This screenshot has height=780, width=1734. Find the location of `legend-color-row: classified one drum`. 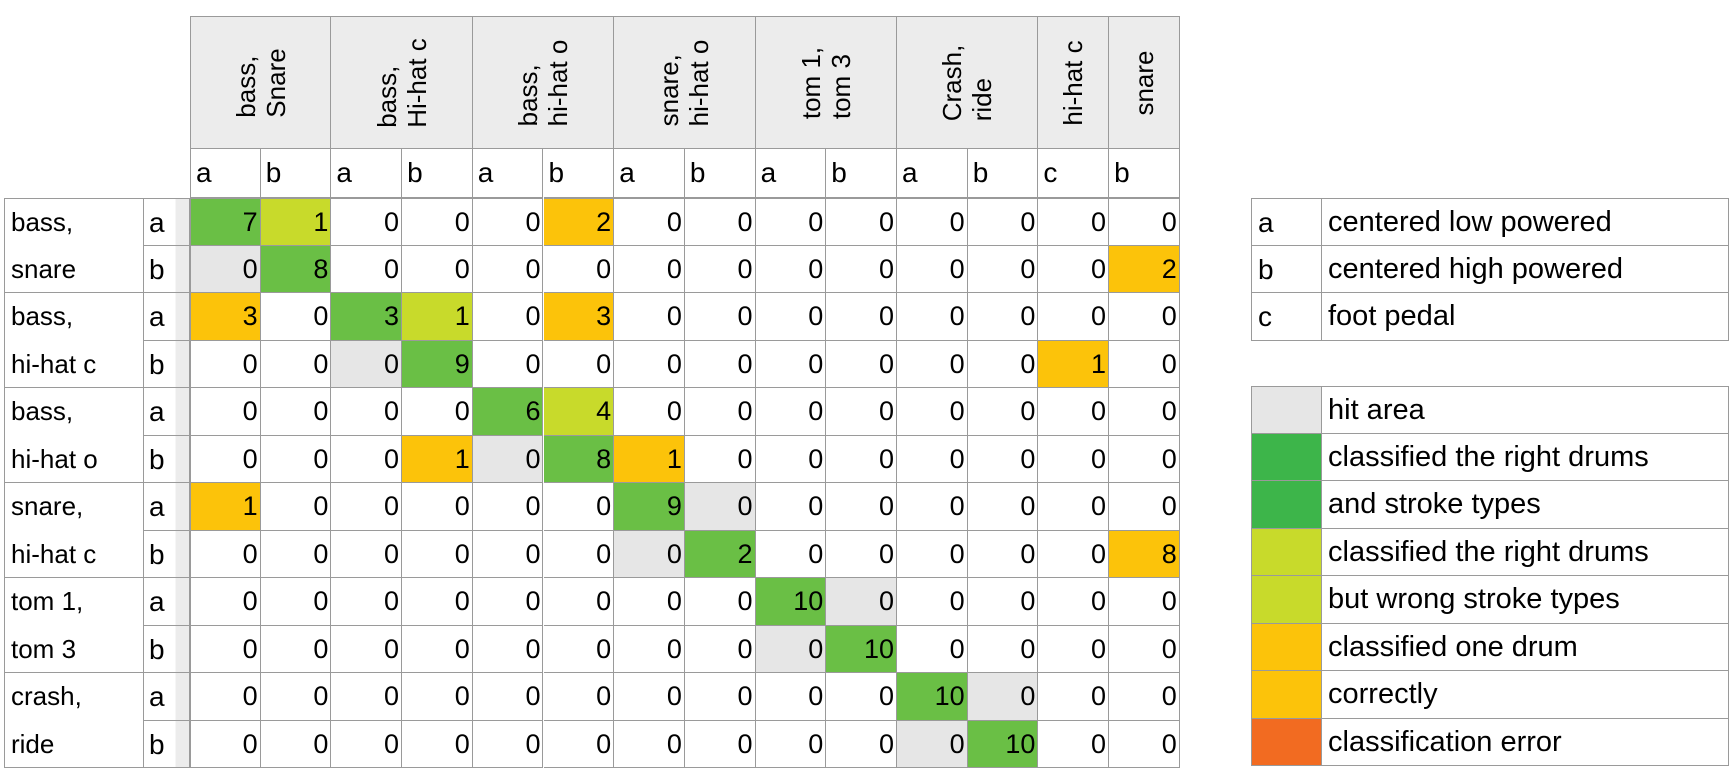

legend-color-row: classified one drum is located at coordinates (1490, 647).